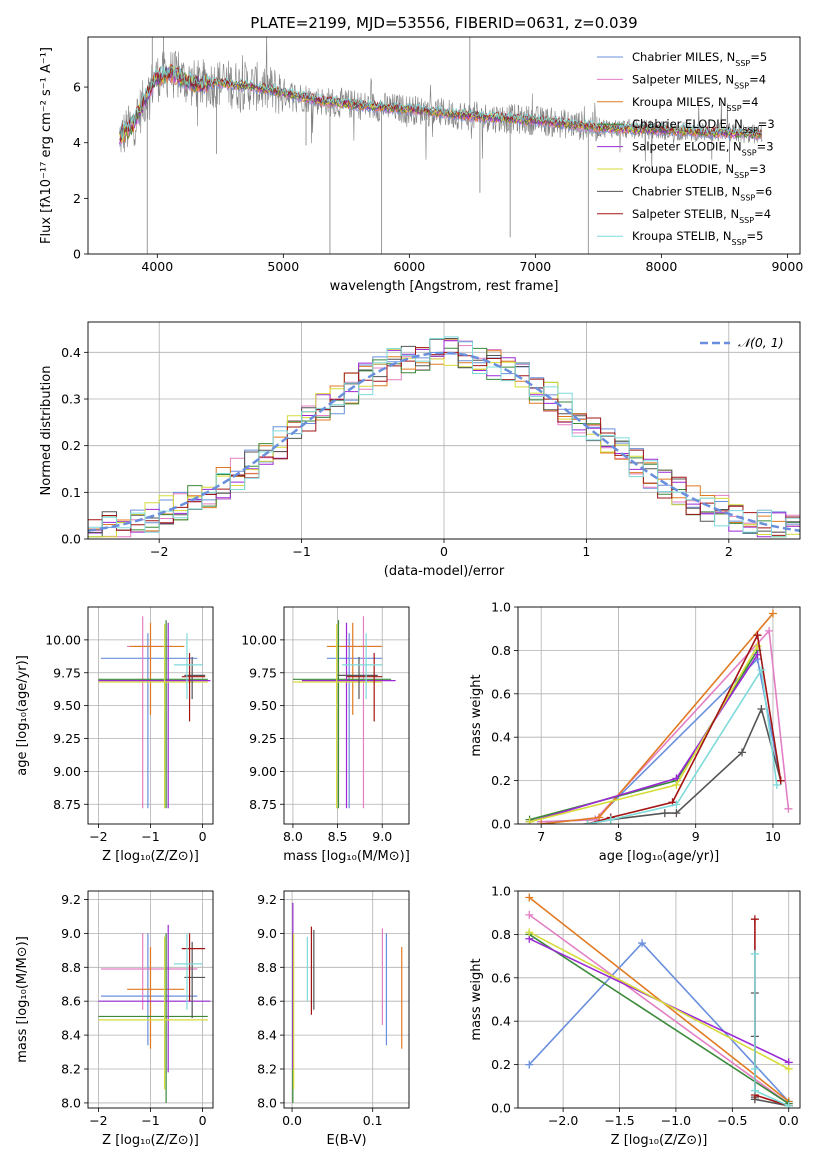 This screenshot has height=1170, width=819. I want to click on x-tick-label: 10, so click(773, 836).